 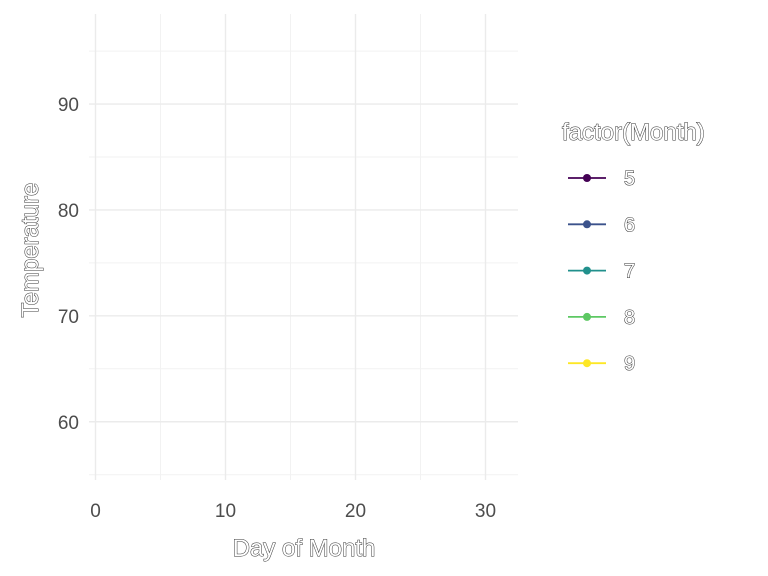 What do you see at coordinates (68, 317) in the screenshot?
I see `y-tick-label: 70` at bounding box center [68, 317].